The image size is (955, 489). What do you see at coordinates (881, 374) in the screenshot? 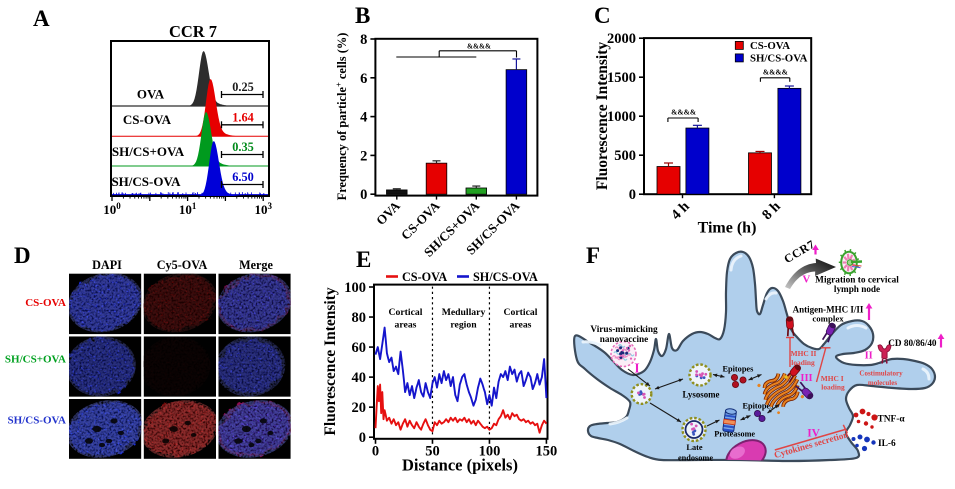
I see `svg-text: Costimulatory` at bounding box center [881, 374].